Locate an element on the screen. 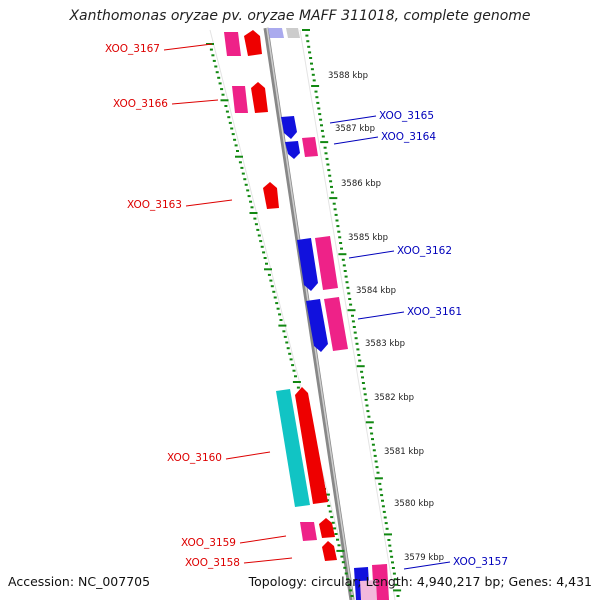 The height and width of the screenshot is (604, 600). gene-xoo-3166-pink is located at coordinates (240, 99).